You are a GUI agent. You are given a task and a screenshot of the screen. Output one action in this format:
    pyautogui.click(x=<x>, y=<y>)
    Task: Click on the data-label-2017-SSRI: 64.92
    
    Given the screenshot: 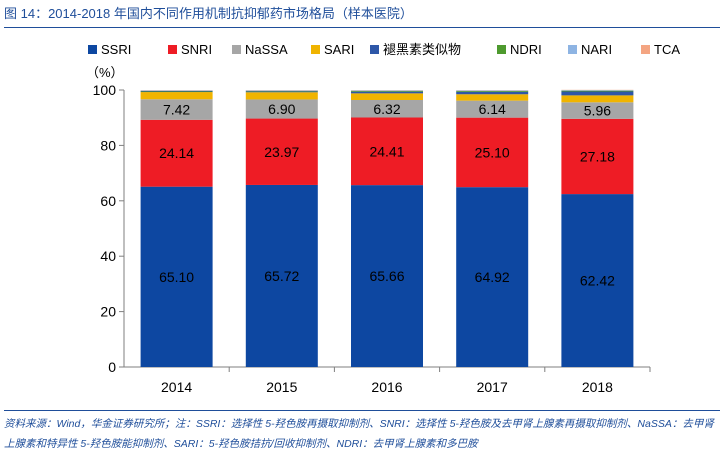 What is the action you would take?
    pyautogui.click(x=492, y=277)
    